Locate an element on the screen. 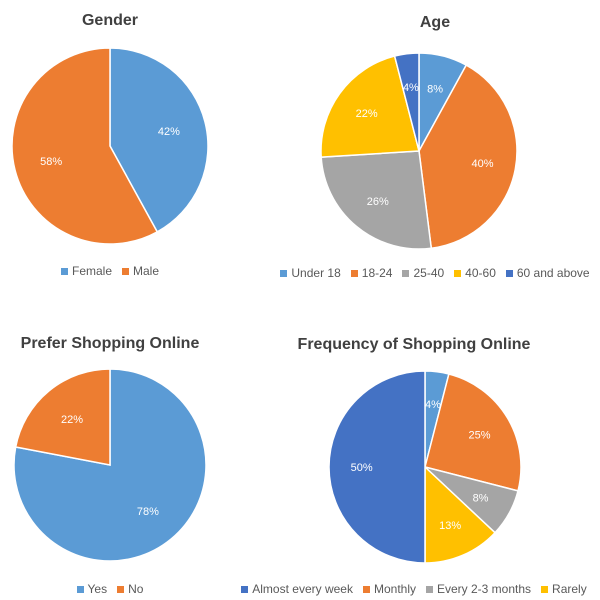 This screenshot has height=600, width=600. slice-data-label: 50% is located at coordinates (362, 468).